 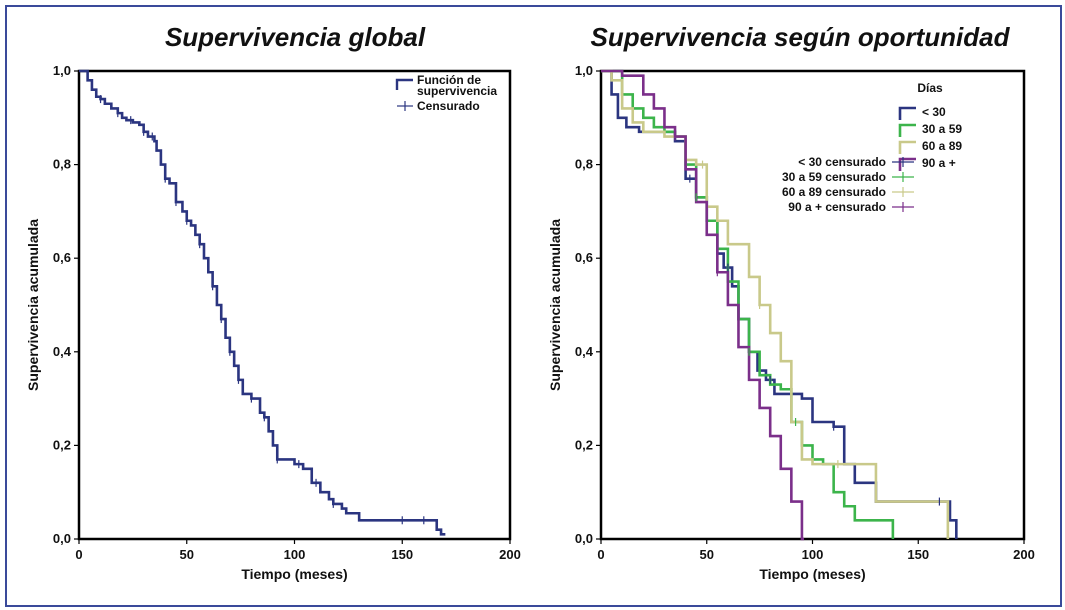 I want to click on legend-line-label: < 30, so click(x=934, y=112).